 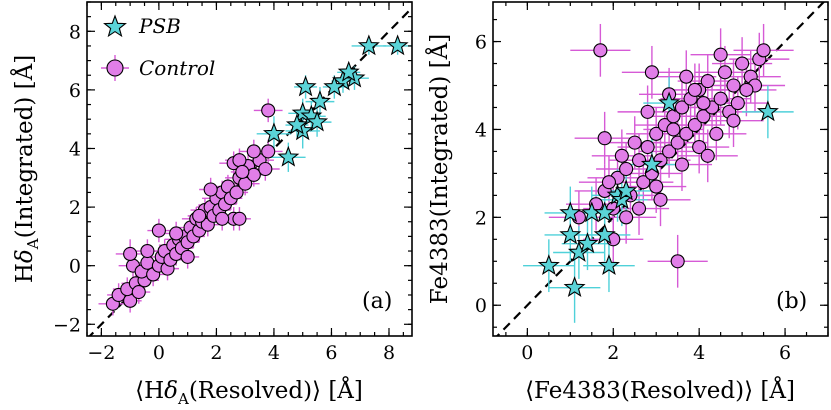 What do you see at coordinates (660, 390) in the screenshot?
I see `panel-b-xlabel: ⟨Fe4383(Resolved)⟩ [Å]` at bounding box center [660, 390].